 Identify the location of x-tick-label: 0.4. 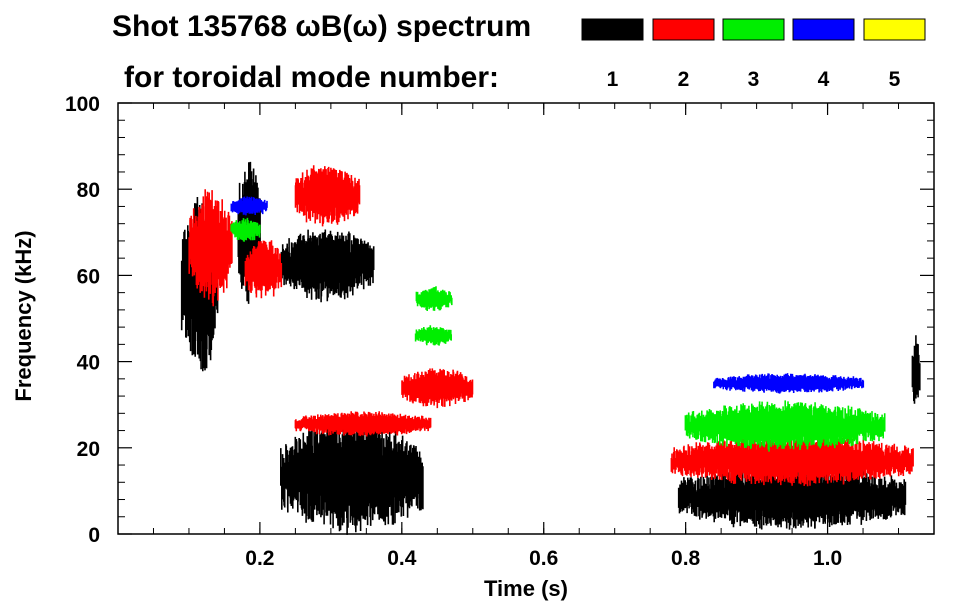
(402, 558).